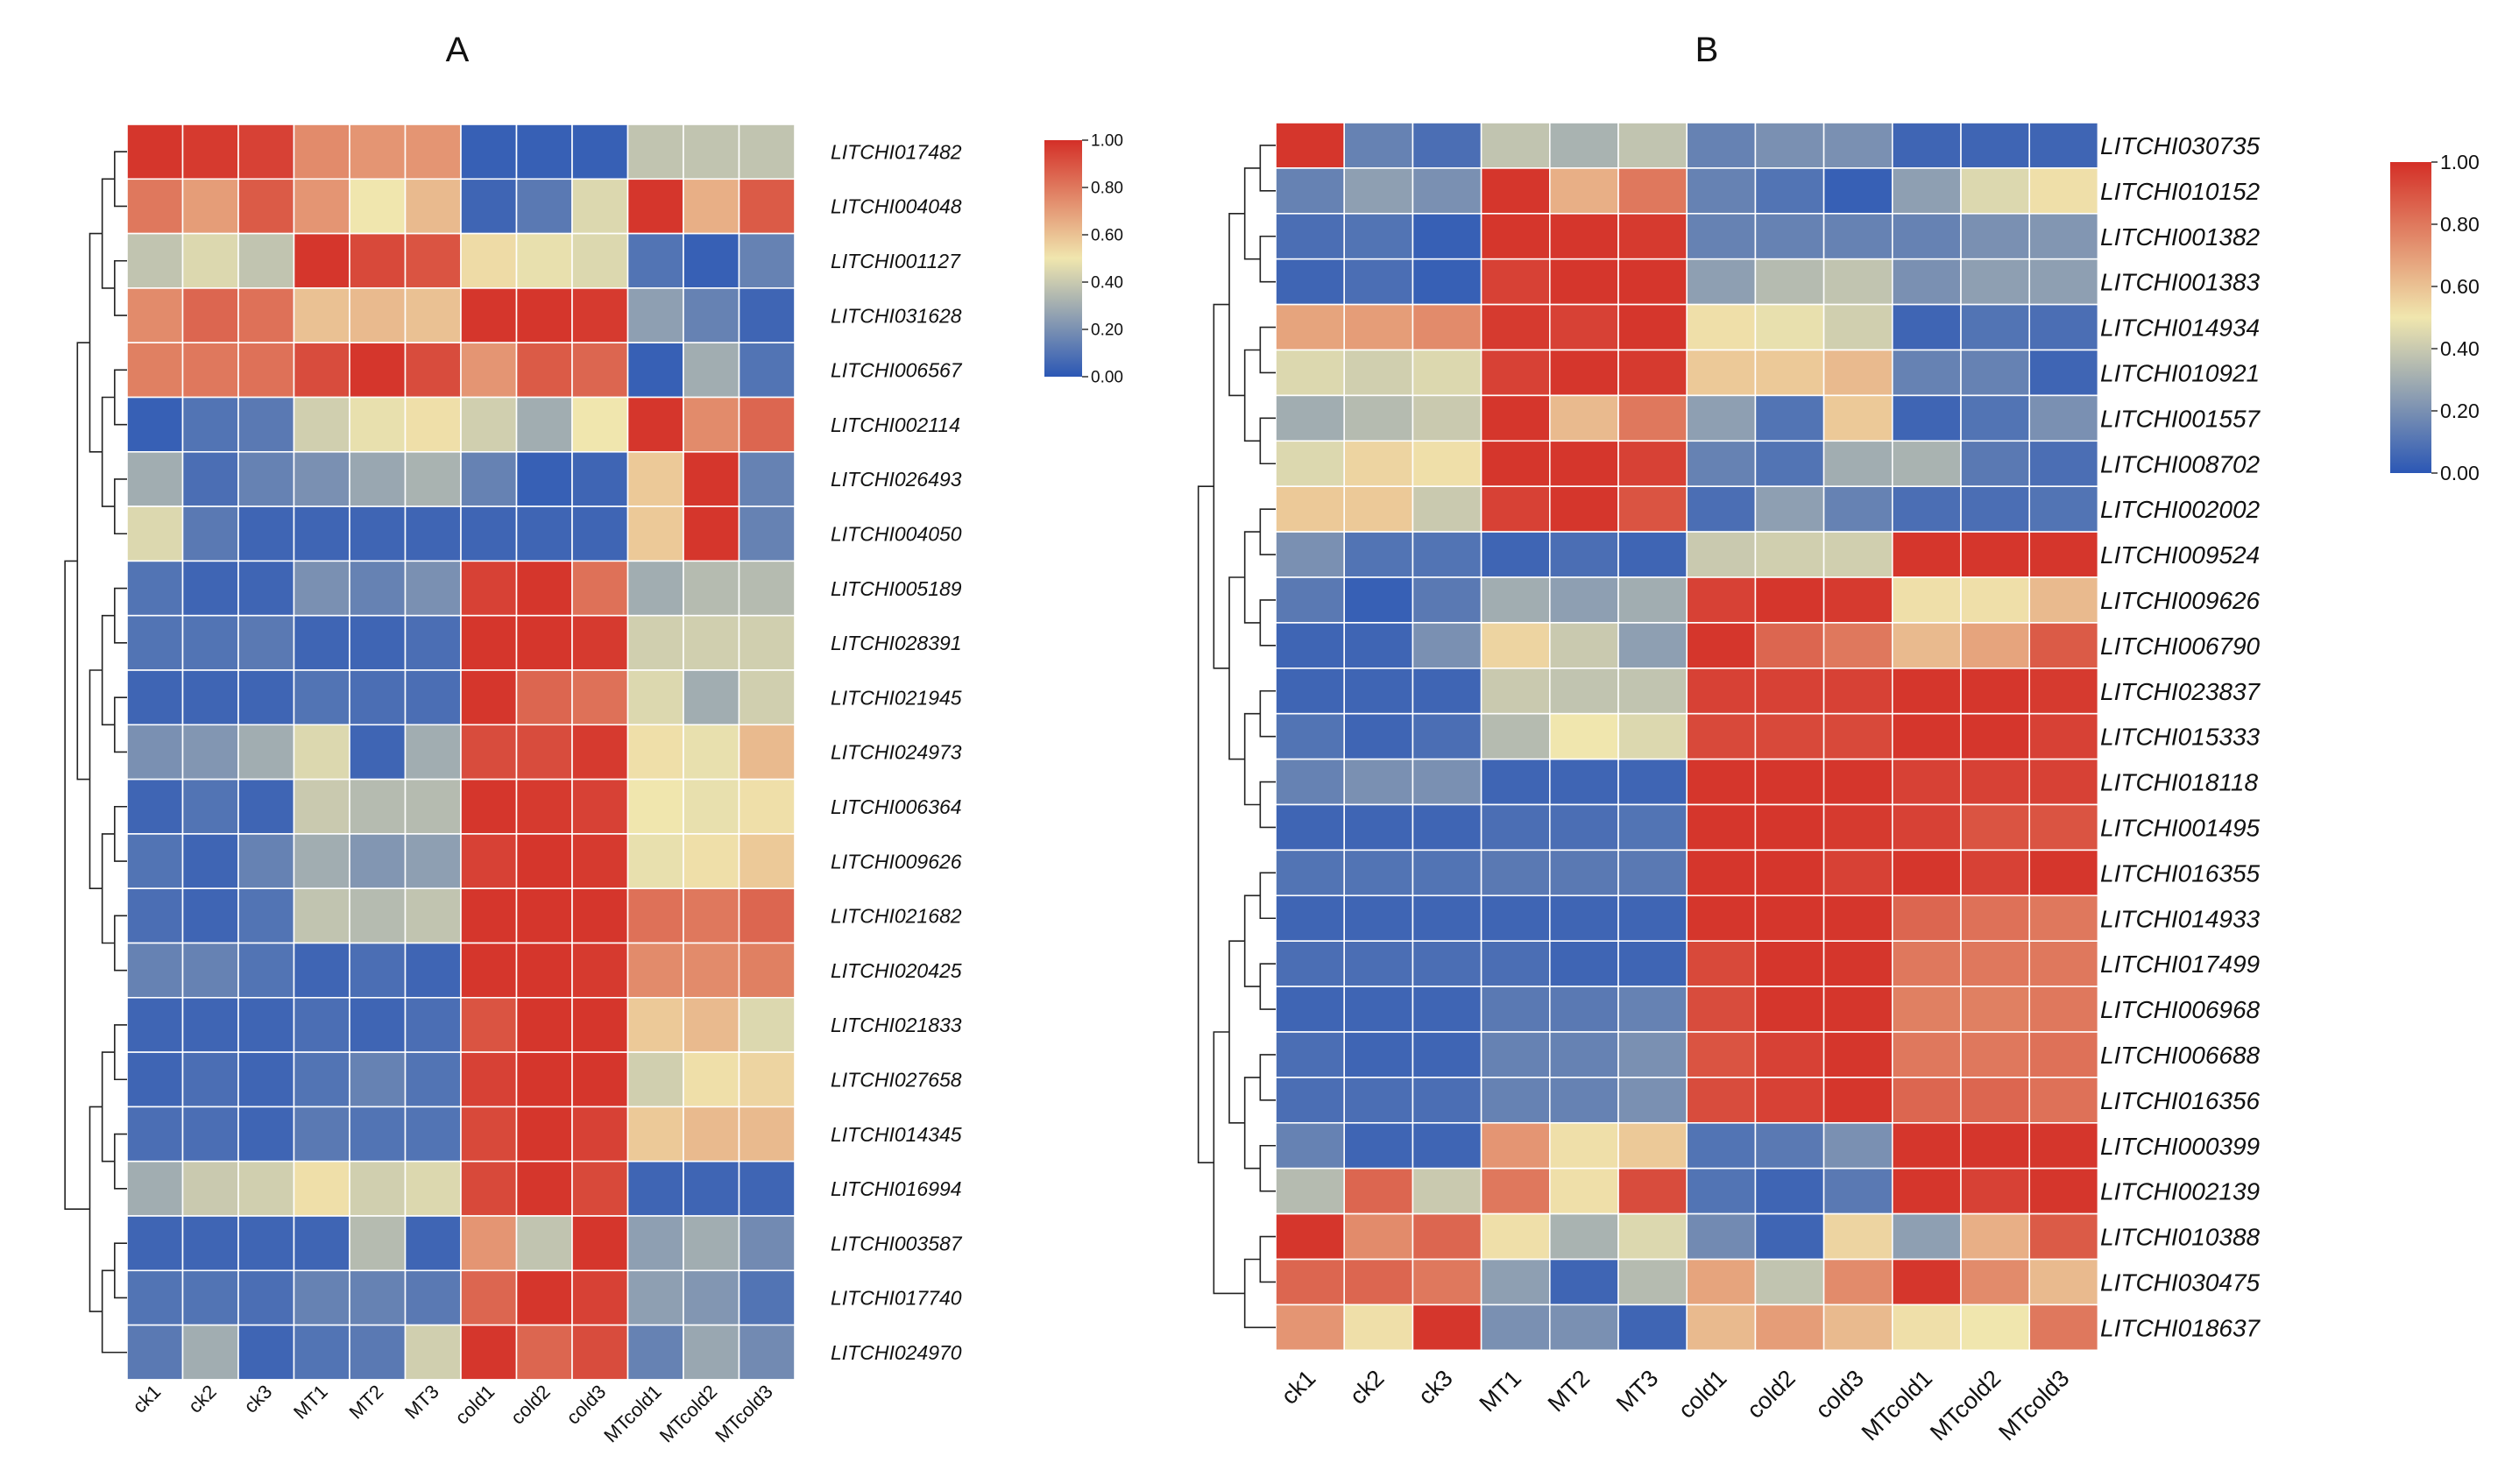 The image size is (2505, 1484). Describe the element at coordinates (2460, 162) in the screenshot. I see `colorbar-tick-label: 1.00` at that location.